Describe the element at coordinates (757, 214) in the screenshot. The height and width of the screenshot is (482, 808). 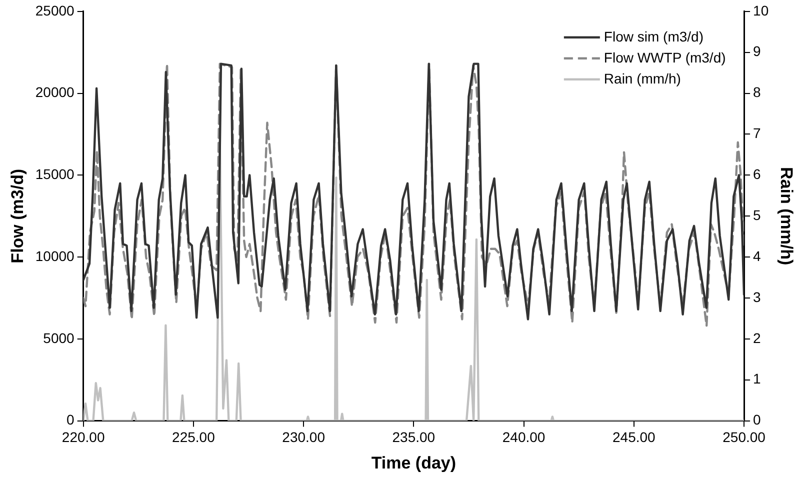
I see `y2-tick-label: 5` at that location.